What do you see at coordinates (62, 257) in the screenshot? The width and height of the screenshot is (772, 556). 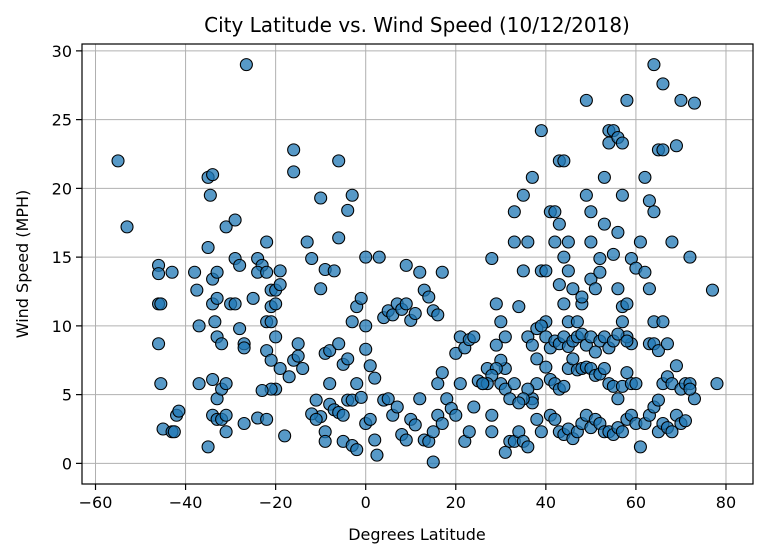 I see `y-tick-label: 15` at bounding box center [62, 257].